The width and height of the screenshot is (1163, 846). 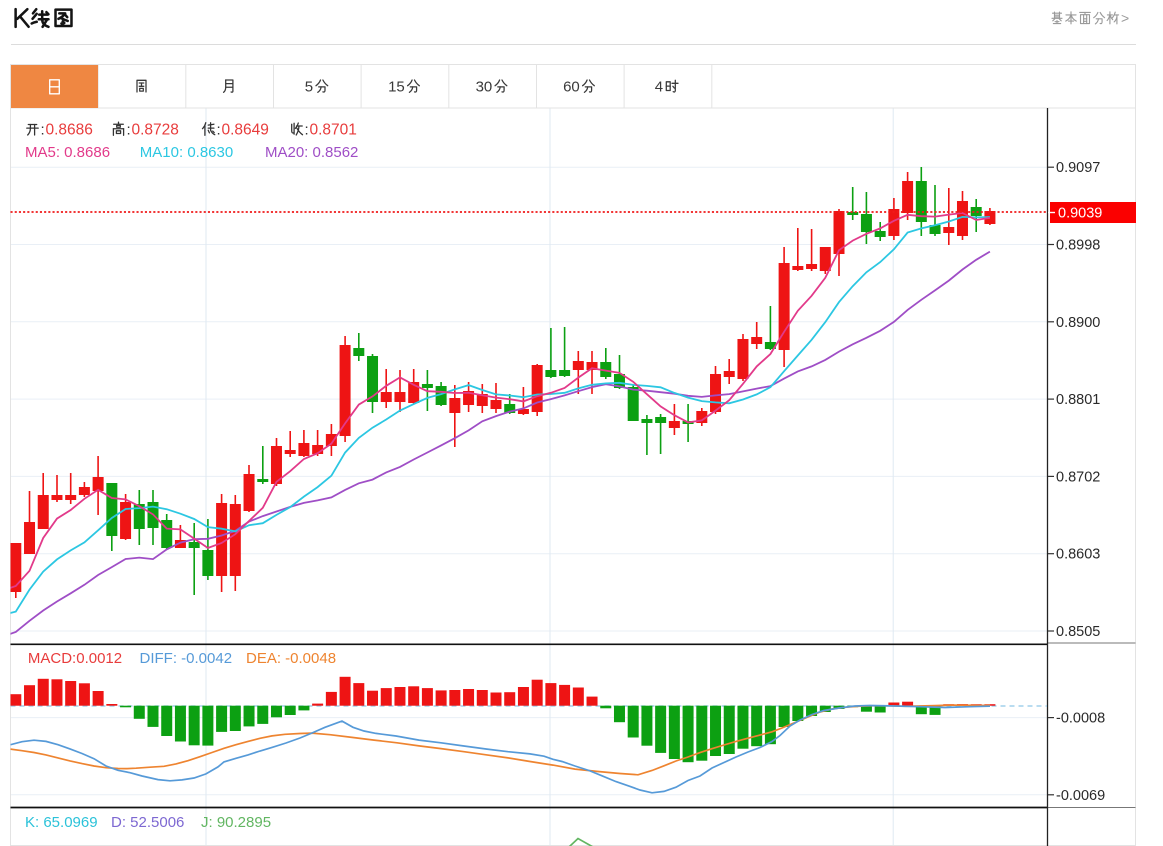 I want to click on svg-text: DEA: -0.0048, so click(x=291, y=658).